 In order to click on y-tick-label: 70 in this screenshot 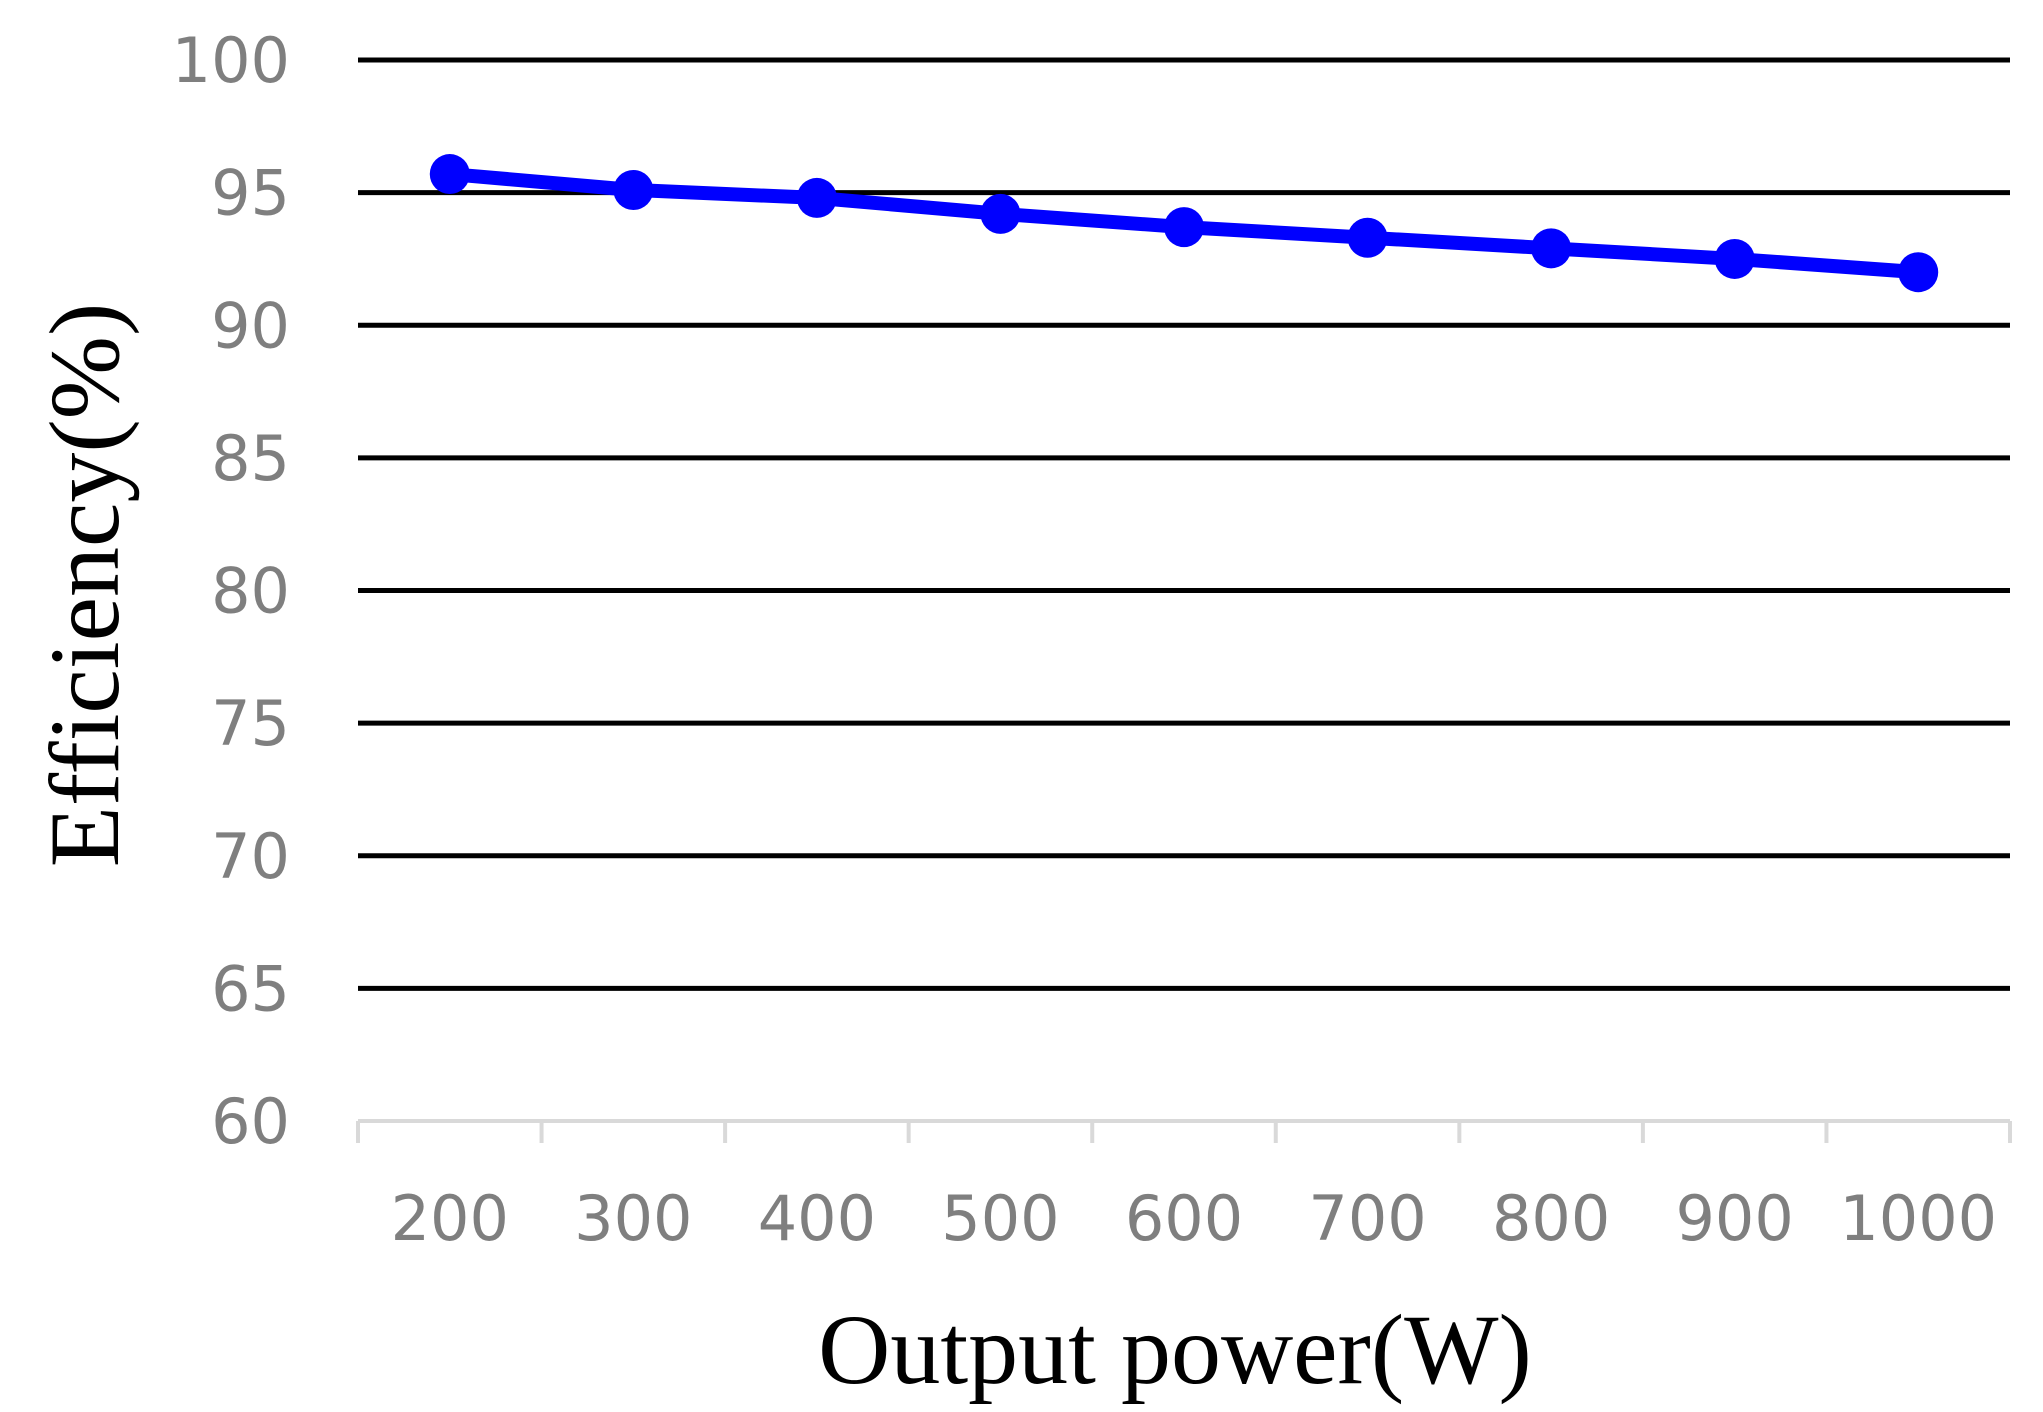, I will do `click(250, 856)`.